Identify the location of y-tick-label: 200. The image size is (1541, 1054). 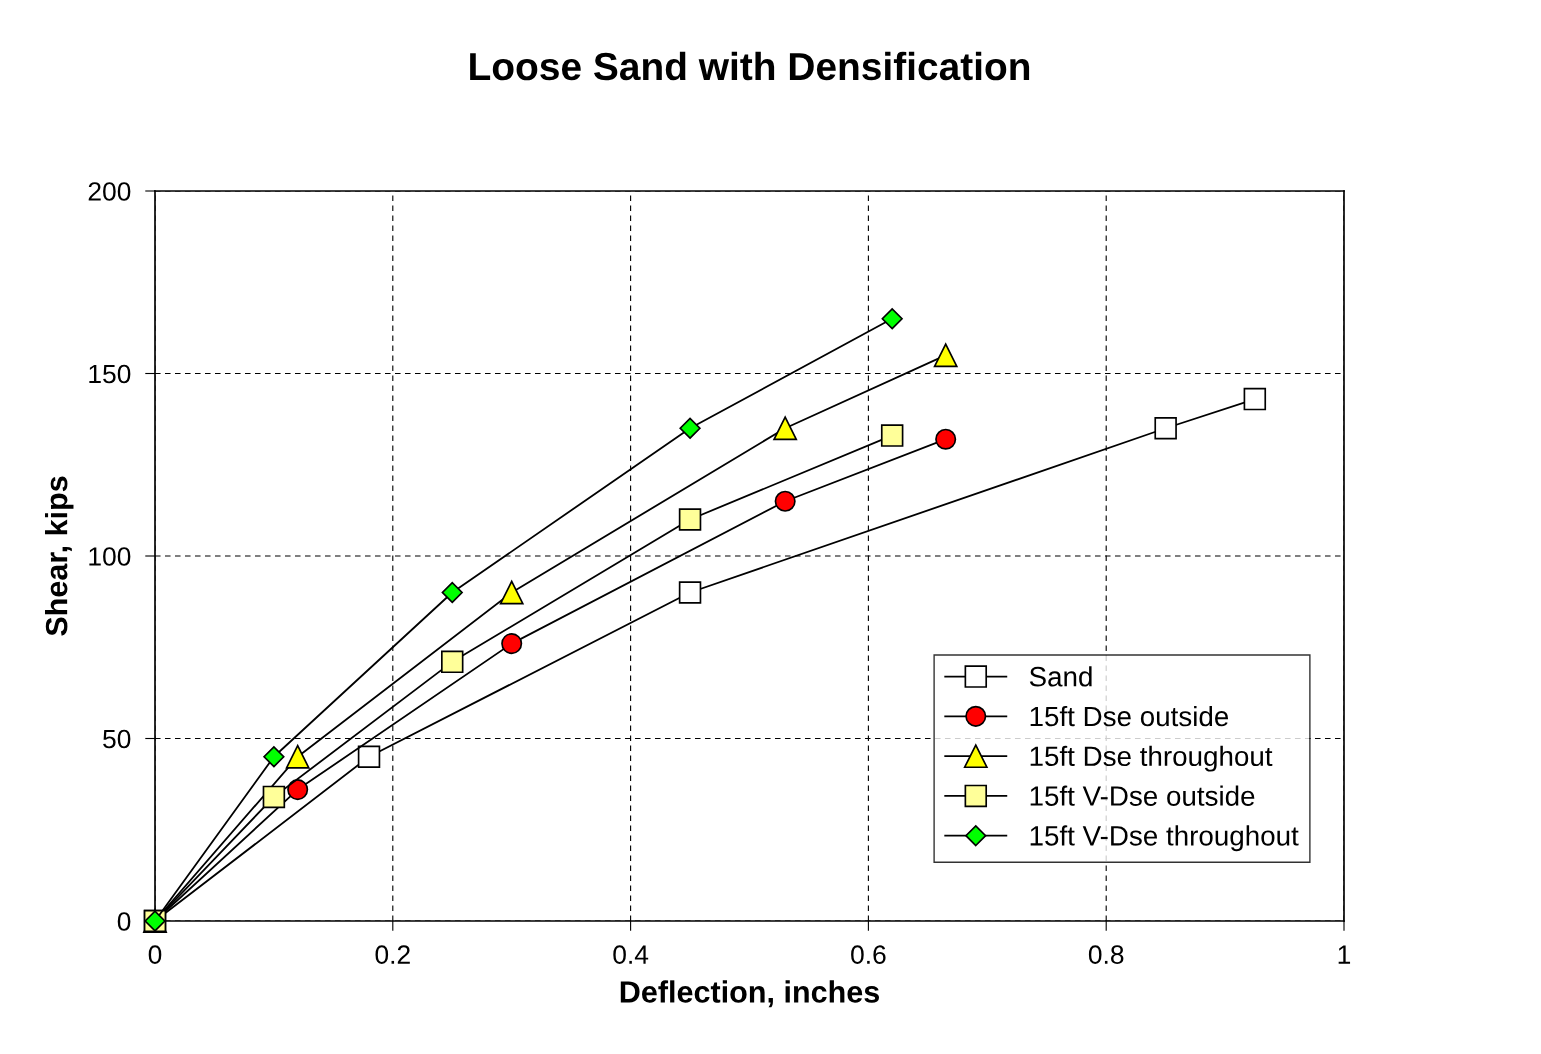
(109, 191).